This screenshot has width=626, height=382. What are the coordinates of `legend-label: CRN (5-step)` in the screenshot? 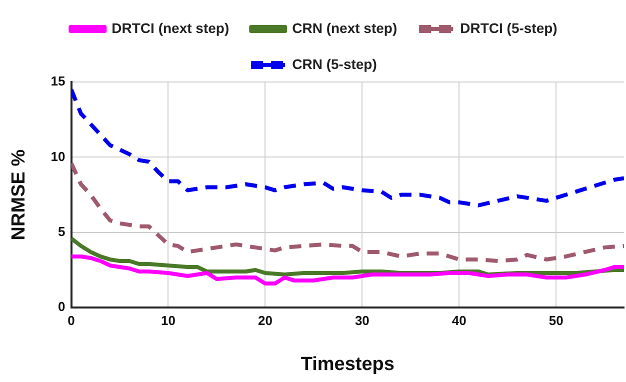 It's located at (334, 64).